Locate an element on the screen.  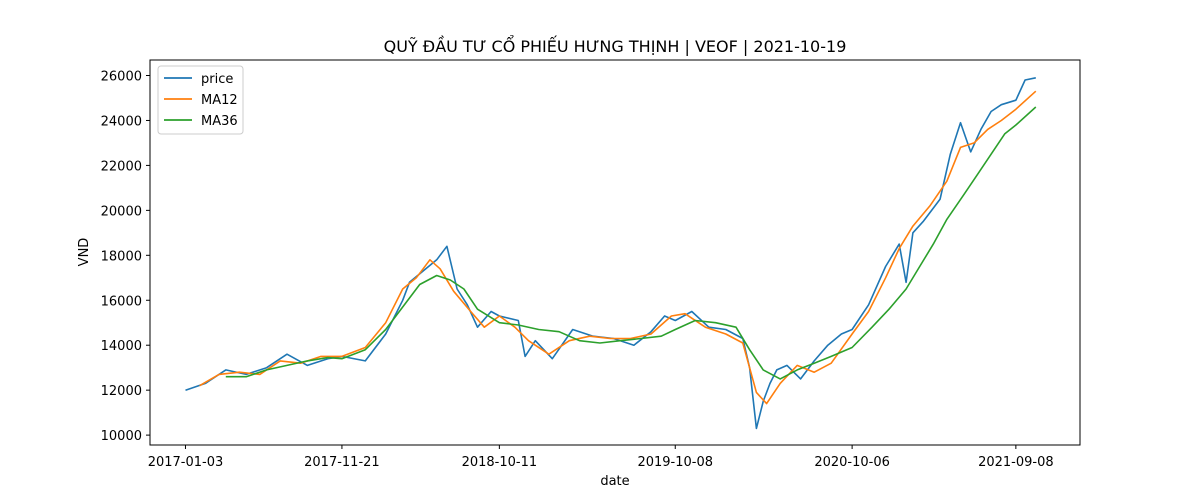
x-tick-label: 2017-01-03 is located at coordinates (186, 462).